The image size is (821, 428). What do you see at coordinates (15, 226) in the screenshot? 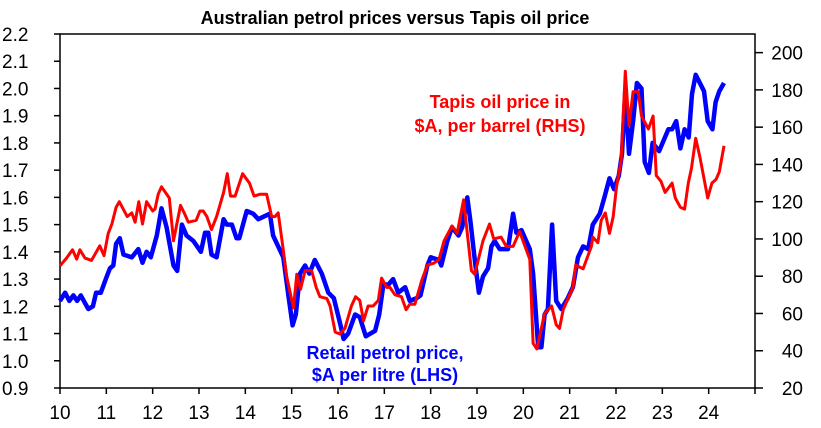
I see `left-tick-label: 1.5` at bounding box center [15, 226].